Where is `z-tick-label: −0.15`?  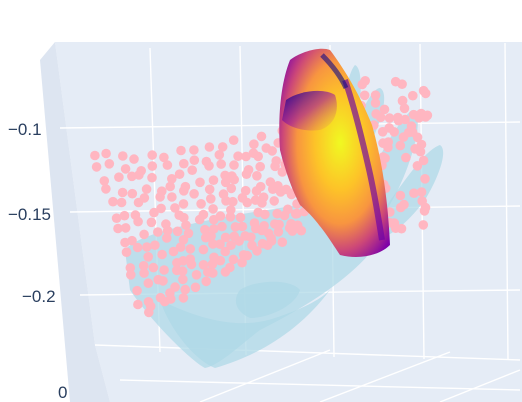 z-tick-label: −0.15 is located at coordinates (29, 214).